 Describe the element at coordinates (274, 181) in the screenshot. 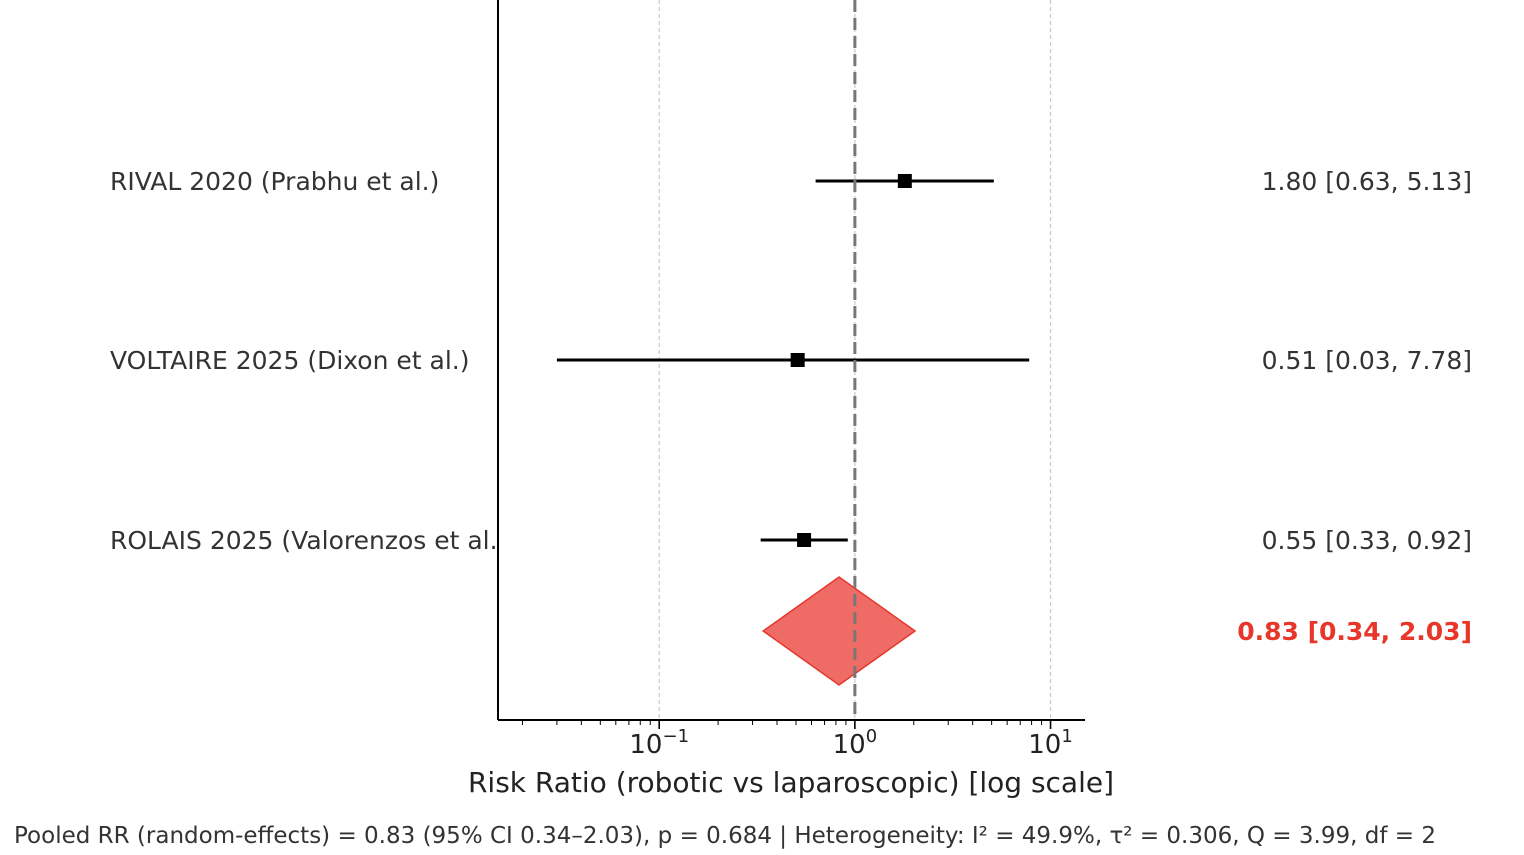

I see `study-label-0: RIVAL 2020 (Prabhu et al.)` at that location.